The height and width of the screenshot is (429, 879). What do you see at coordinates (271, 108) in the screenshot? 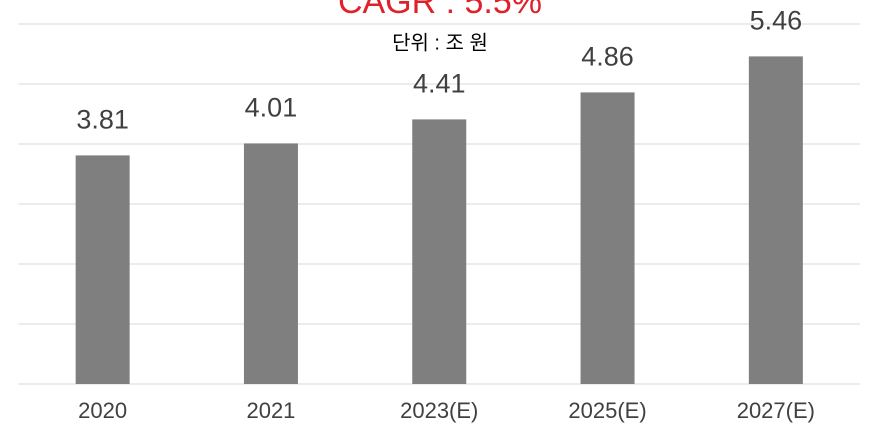
I see `data-label: 4.01` at bounding box center [271, 108].